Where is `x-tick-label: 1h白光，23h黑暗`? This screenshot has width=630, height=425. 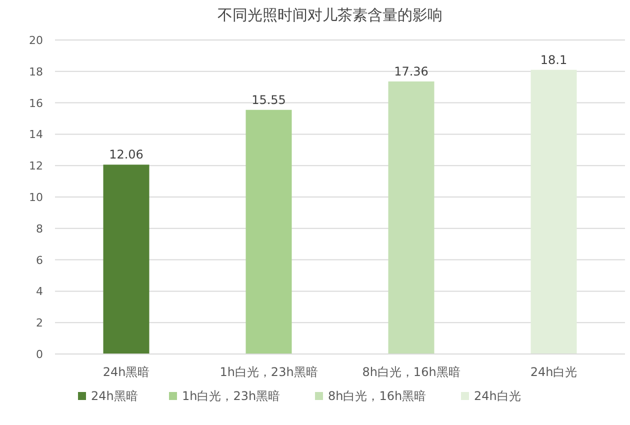 x-tick-label: 1h白光，23h黑暗 is located at coordinates (269, 372).